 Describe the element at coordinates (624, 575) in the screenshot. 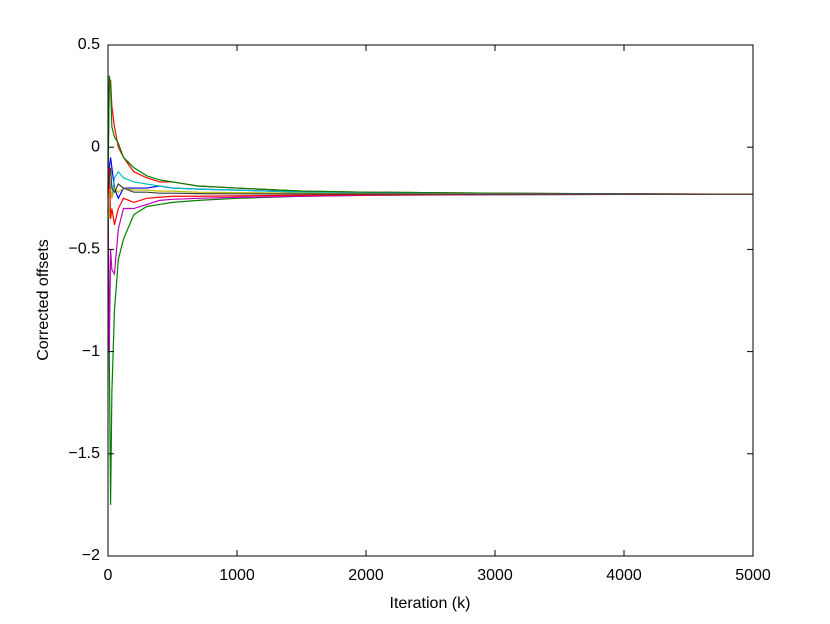

I see `x-tick-label: 4000` at that location.